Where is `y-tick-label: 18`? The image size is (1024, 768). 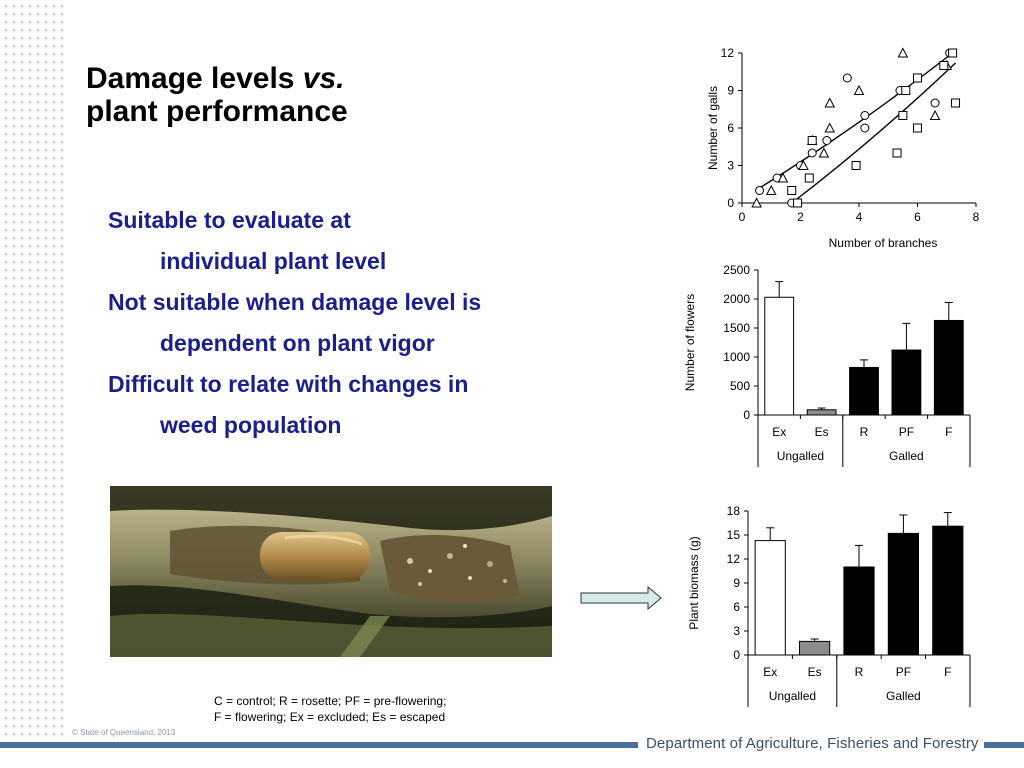
y-tick-label: 18 is located at coordinates (734, 511).